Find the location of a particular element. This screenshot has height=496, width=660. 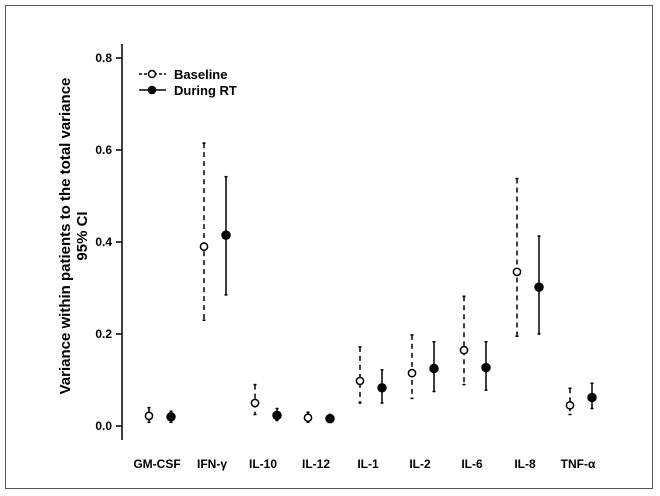

y-tick-label: 0.4 is located at coordinates (103, 242).